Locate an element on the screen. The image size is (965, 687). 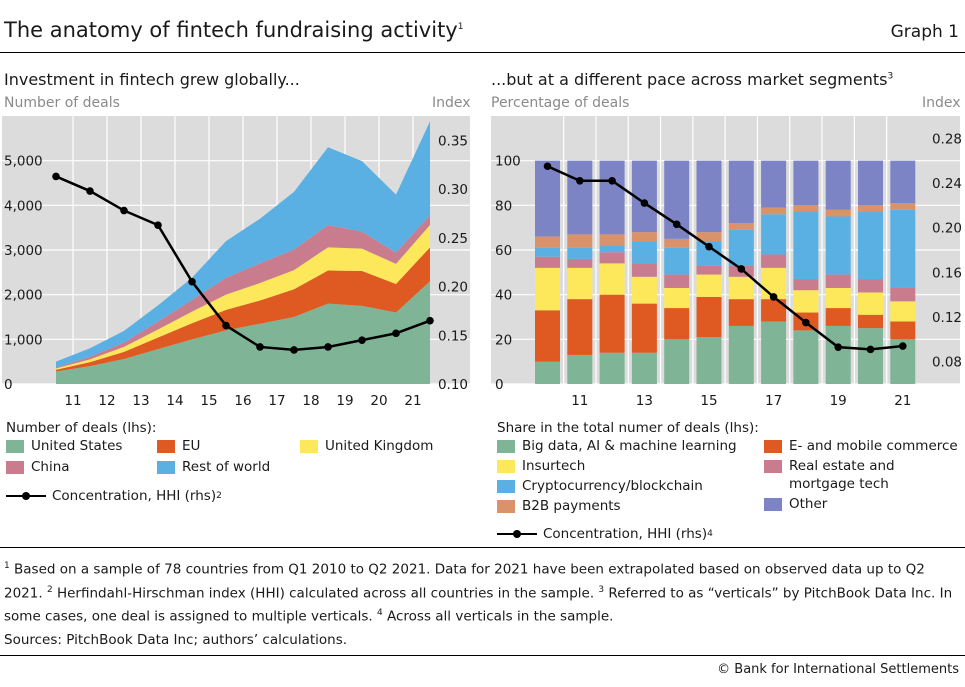
right-legend-title: Share in the total numer of deals (lhs): is located at coordinates (628, 428).